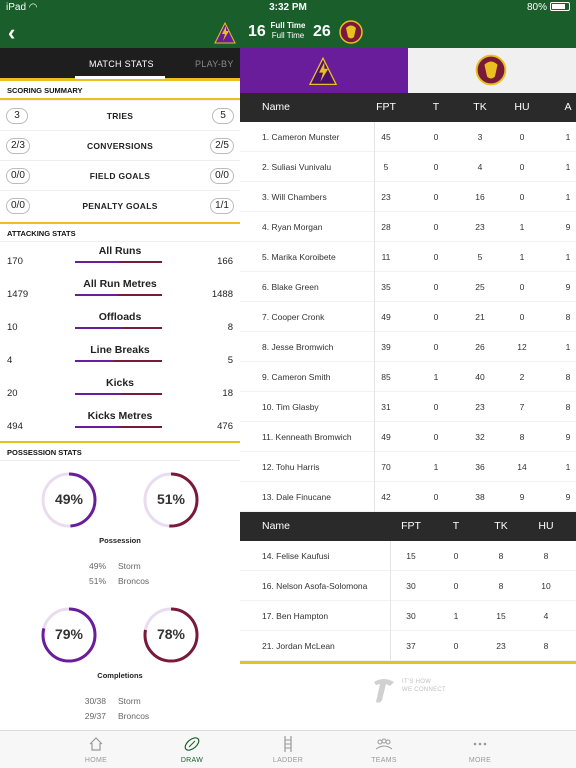  What do you see at coordinates (408, 586) in the screenshot?
I see `table-row: 16. Nelson Asofa-Solomona 30 0 8 10` at bounding box center [408, 586].